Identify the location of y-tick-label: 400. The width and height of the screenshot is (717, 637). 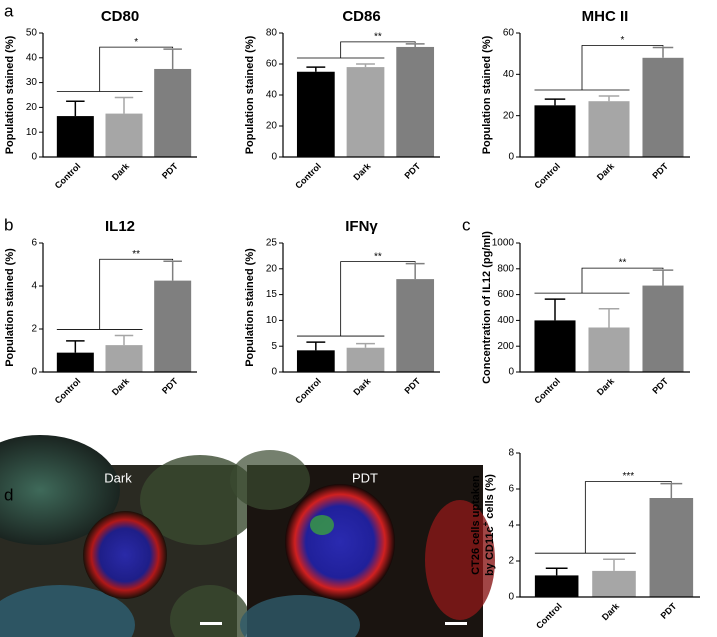
(505, 320).